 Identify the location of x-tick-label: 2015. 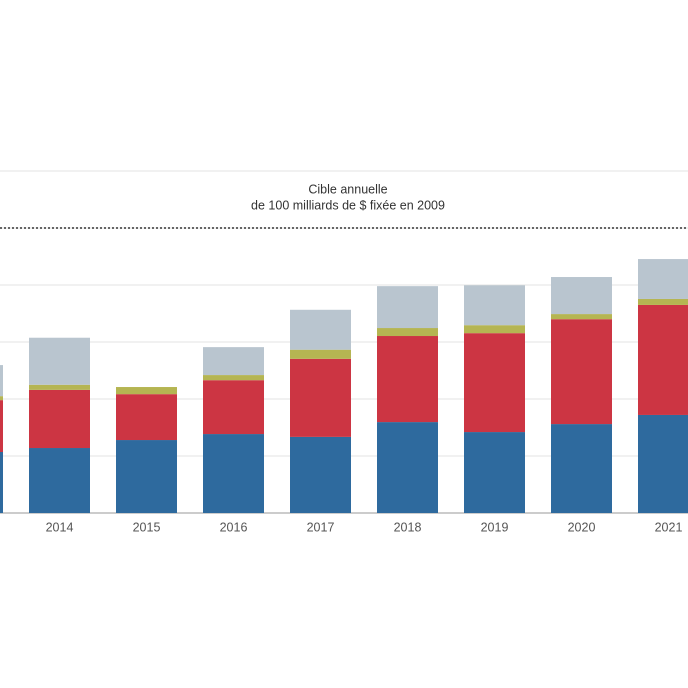
(147, 527).